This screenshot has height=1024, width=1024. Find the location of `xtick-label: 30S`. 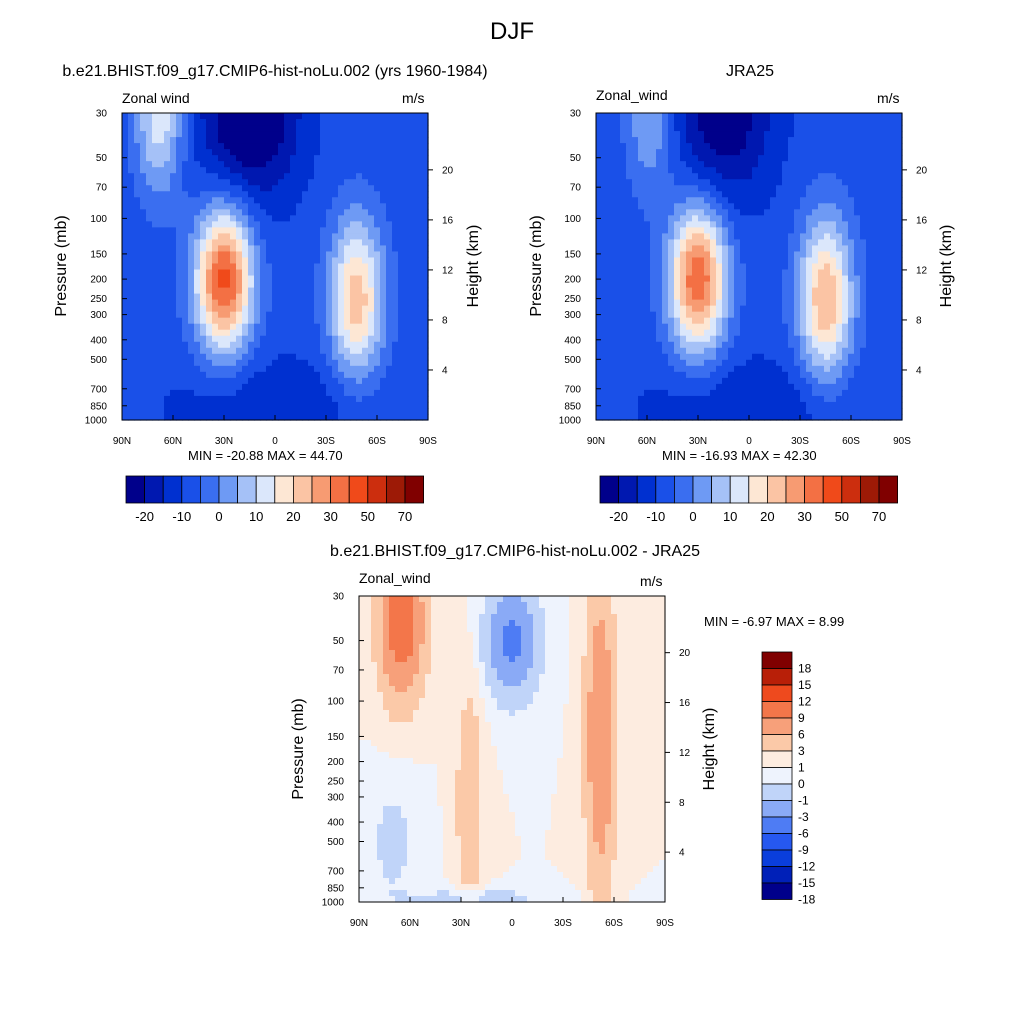

xtick-label: 30S is located at coordinates (326, 441).